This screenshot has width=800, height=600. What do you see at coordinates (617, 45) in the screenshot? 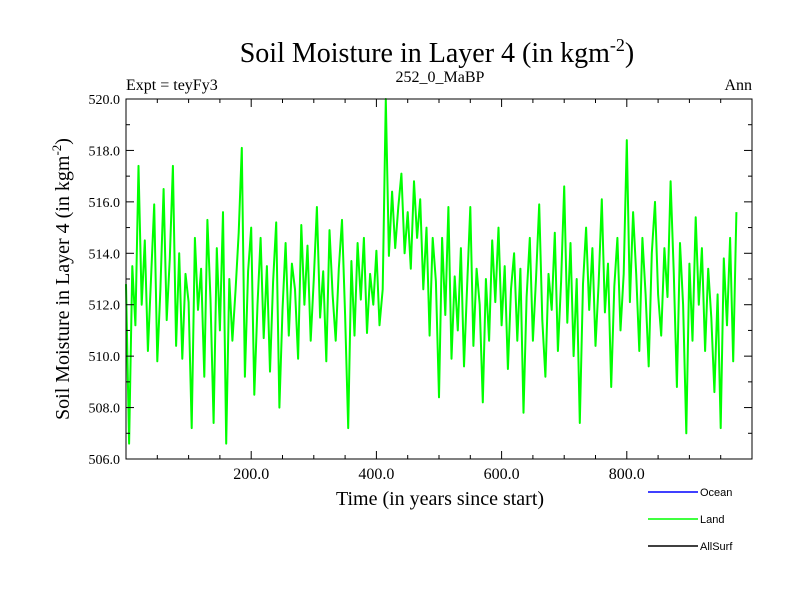
I see `chart-title-sup: -2` at bounding box center [617, 45].